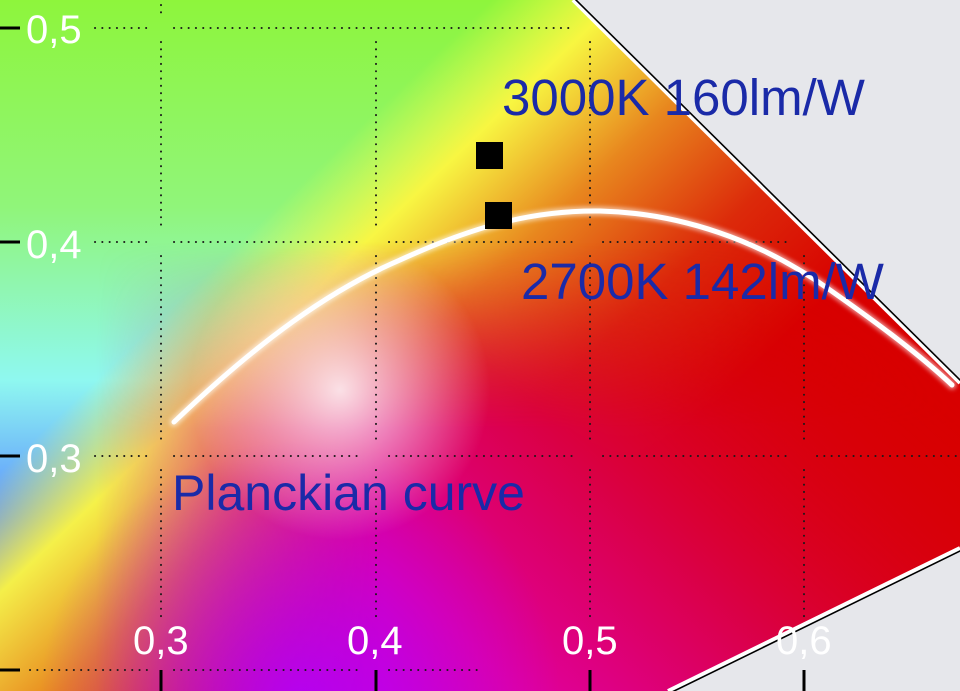  What do you see at coordinates (590, 641) in the screenshot?
I see `x-tick-label: 0,5` at bounding box center [590, 641].